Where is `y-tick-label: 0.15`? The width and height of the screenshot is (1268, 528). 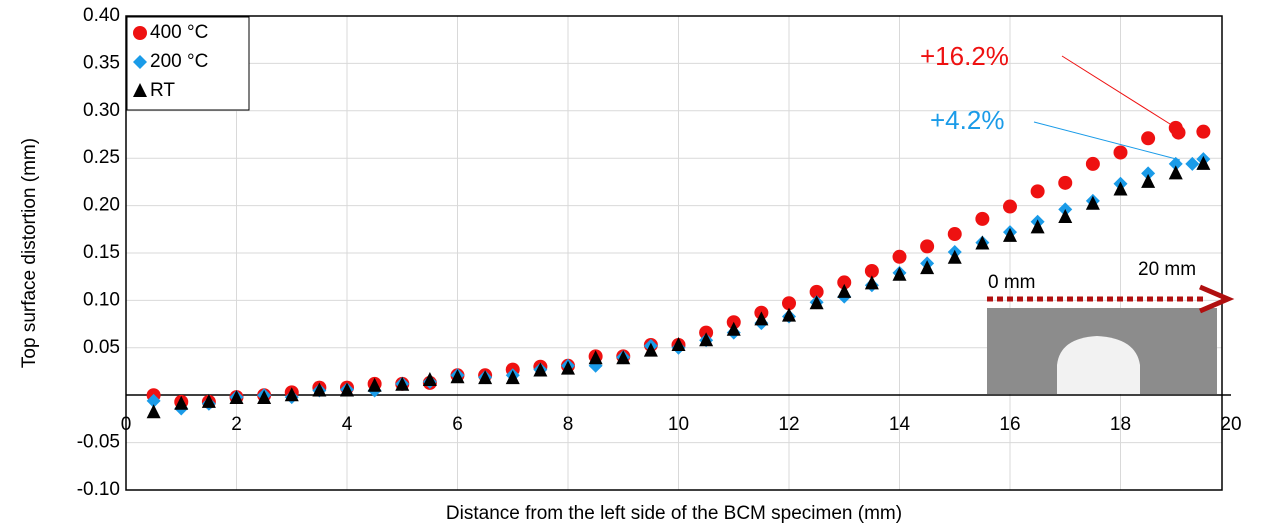 y-tick-label: 0.15 is located at coordinates (101, 252).